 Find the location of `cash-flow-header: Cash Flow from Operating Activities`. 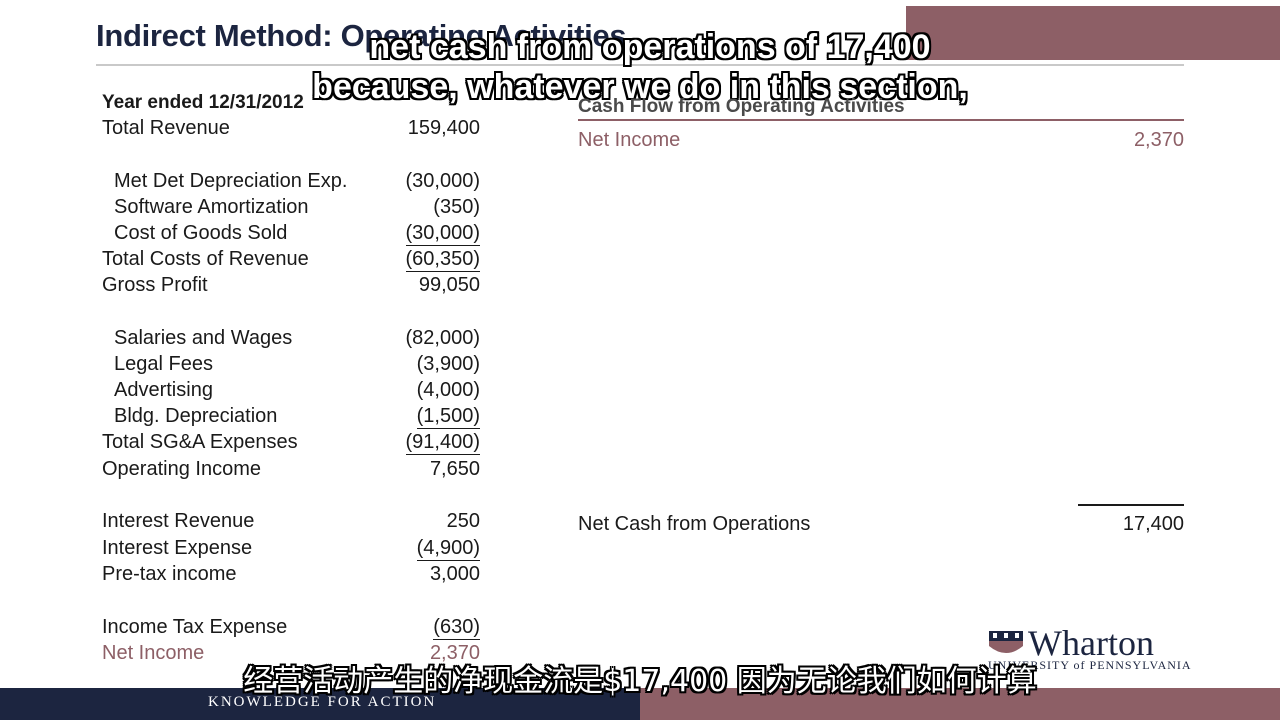

cash-flow-header: Cash Flow from Operating Activities is located at coordinates (741, 106).